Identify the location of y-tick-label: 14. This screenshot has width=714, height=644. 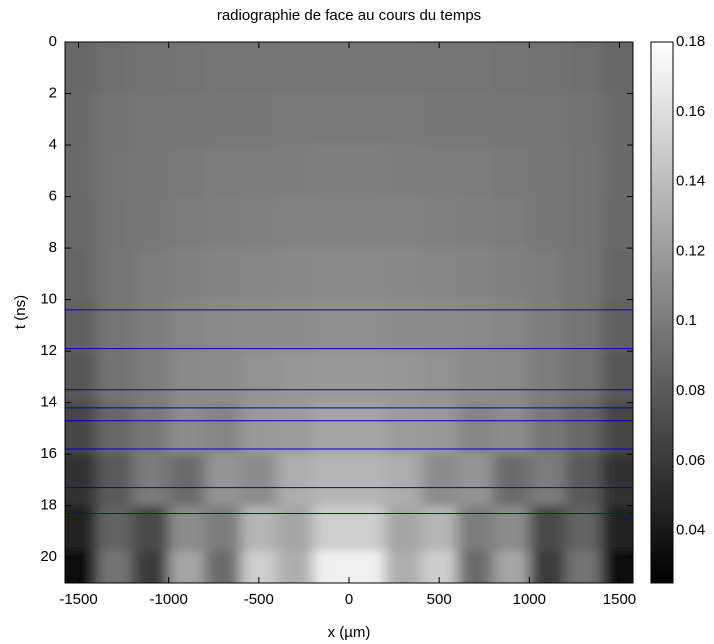
(48, 402).